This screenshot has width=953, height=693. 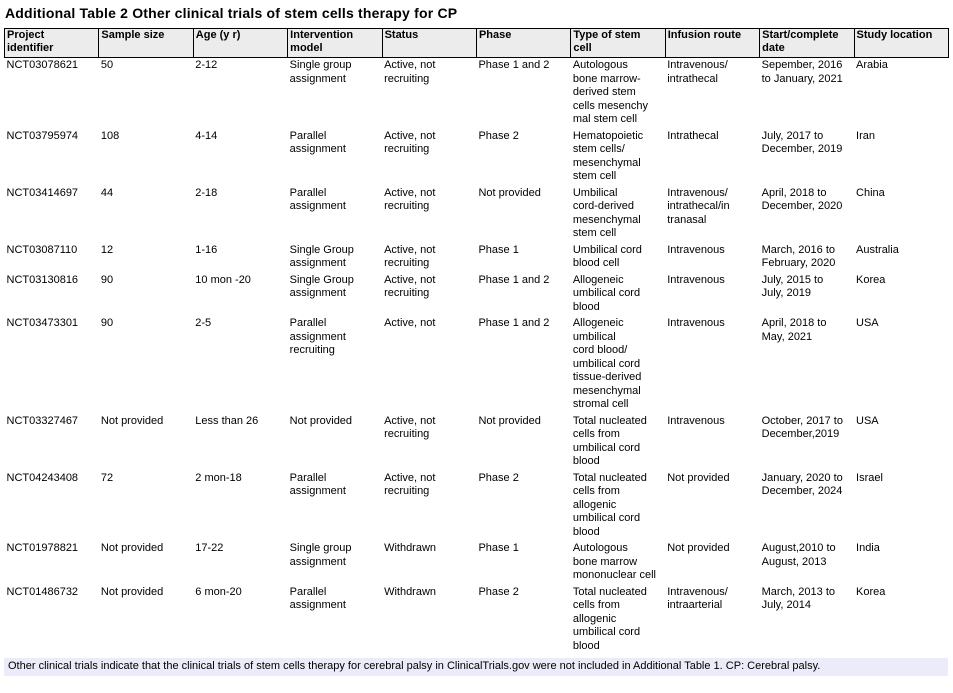 What do you see at coordinates (206, 192) in the screenshot?
I see `cell-age: 2-18` at bounding box center [206, 192].